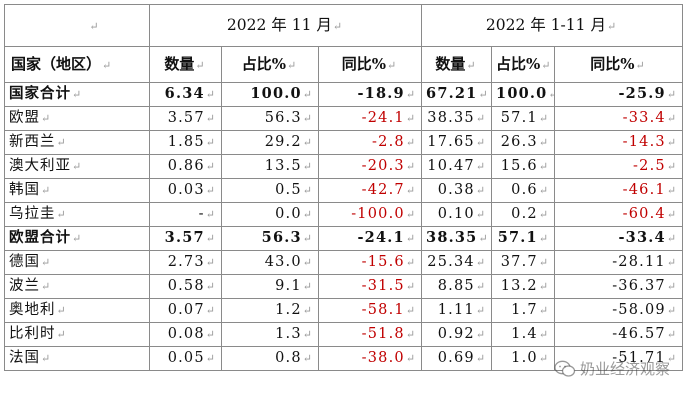  I want to click on month-qty-cell: 1.85↵, so click(185, 142).